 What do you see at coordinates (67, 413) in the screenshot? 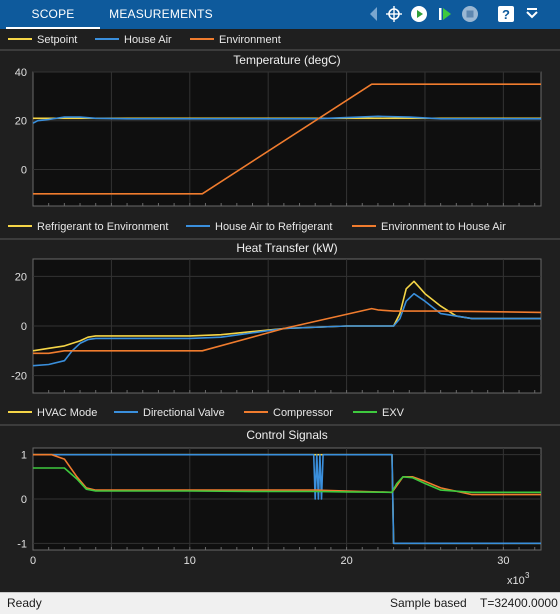
I see `legend-entry-label: HVAC Mode` at bounding box center [67, 413].